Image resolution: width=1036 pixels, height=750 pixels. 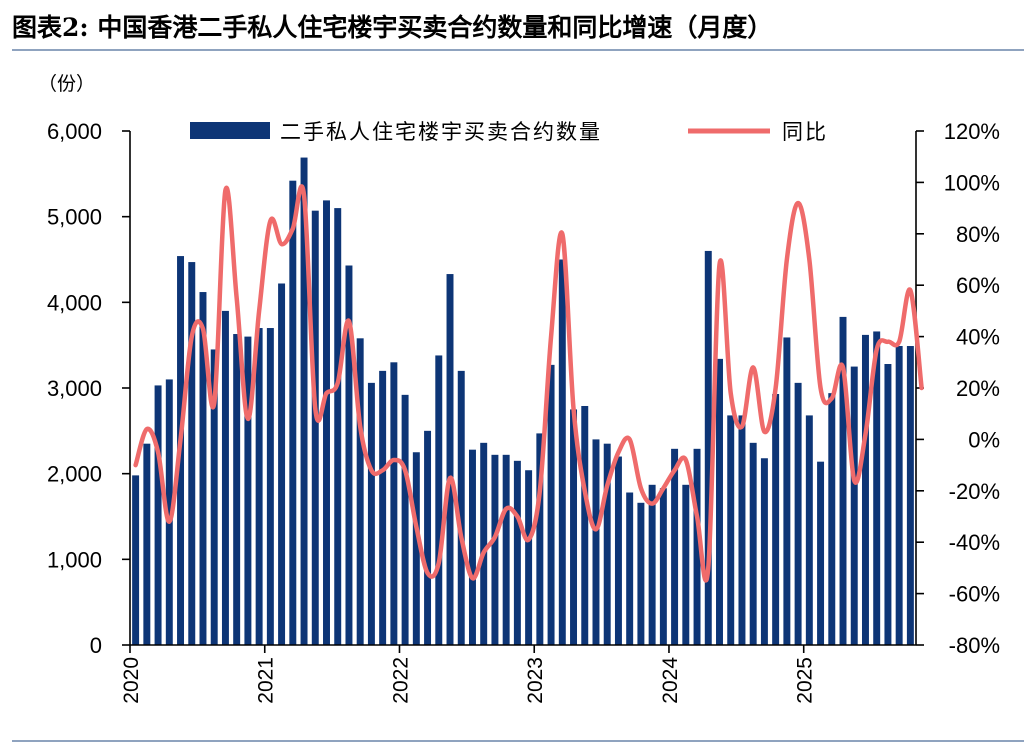 What do you see at coordinates (74, 131) in the screenshot?
I see `y-tick-label-left: 6,000` at bounding box center [74, 131].